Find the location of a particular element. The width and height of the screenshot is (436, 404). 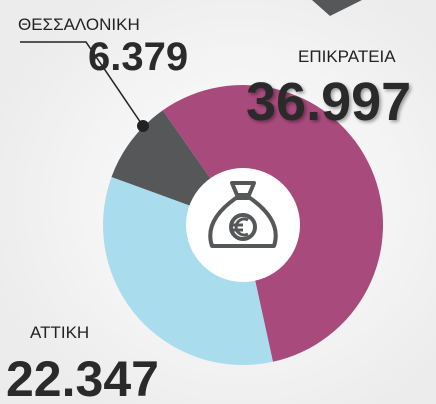

leader-dot is located at coordinates (143, 126).